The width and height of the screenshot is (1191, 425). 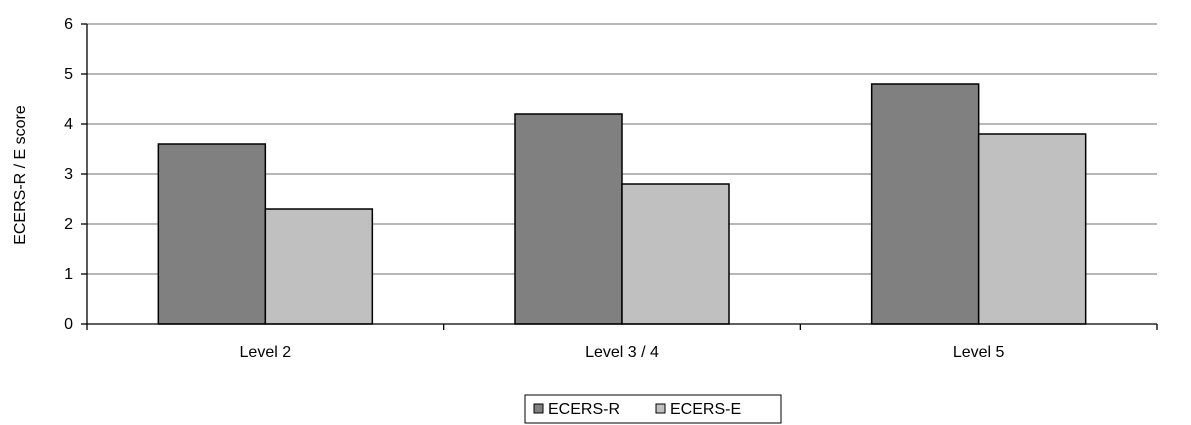 What do you see at coordinates (622, 352) in the screenshot?
I see `x-tick-label: Level 3 / 4` at bounding box center [622, 352].